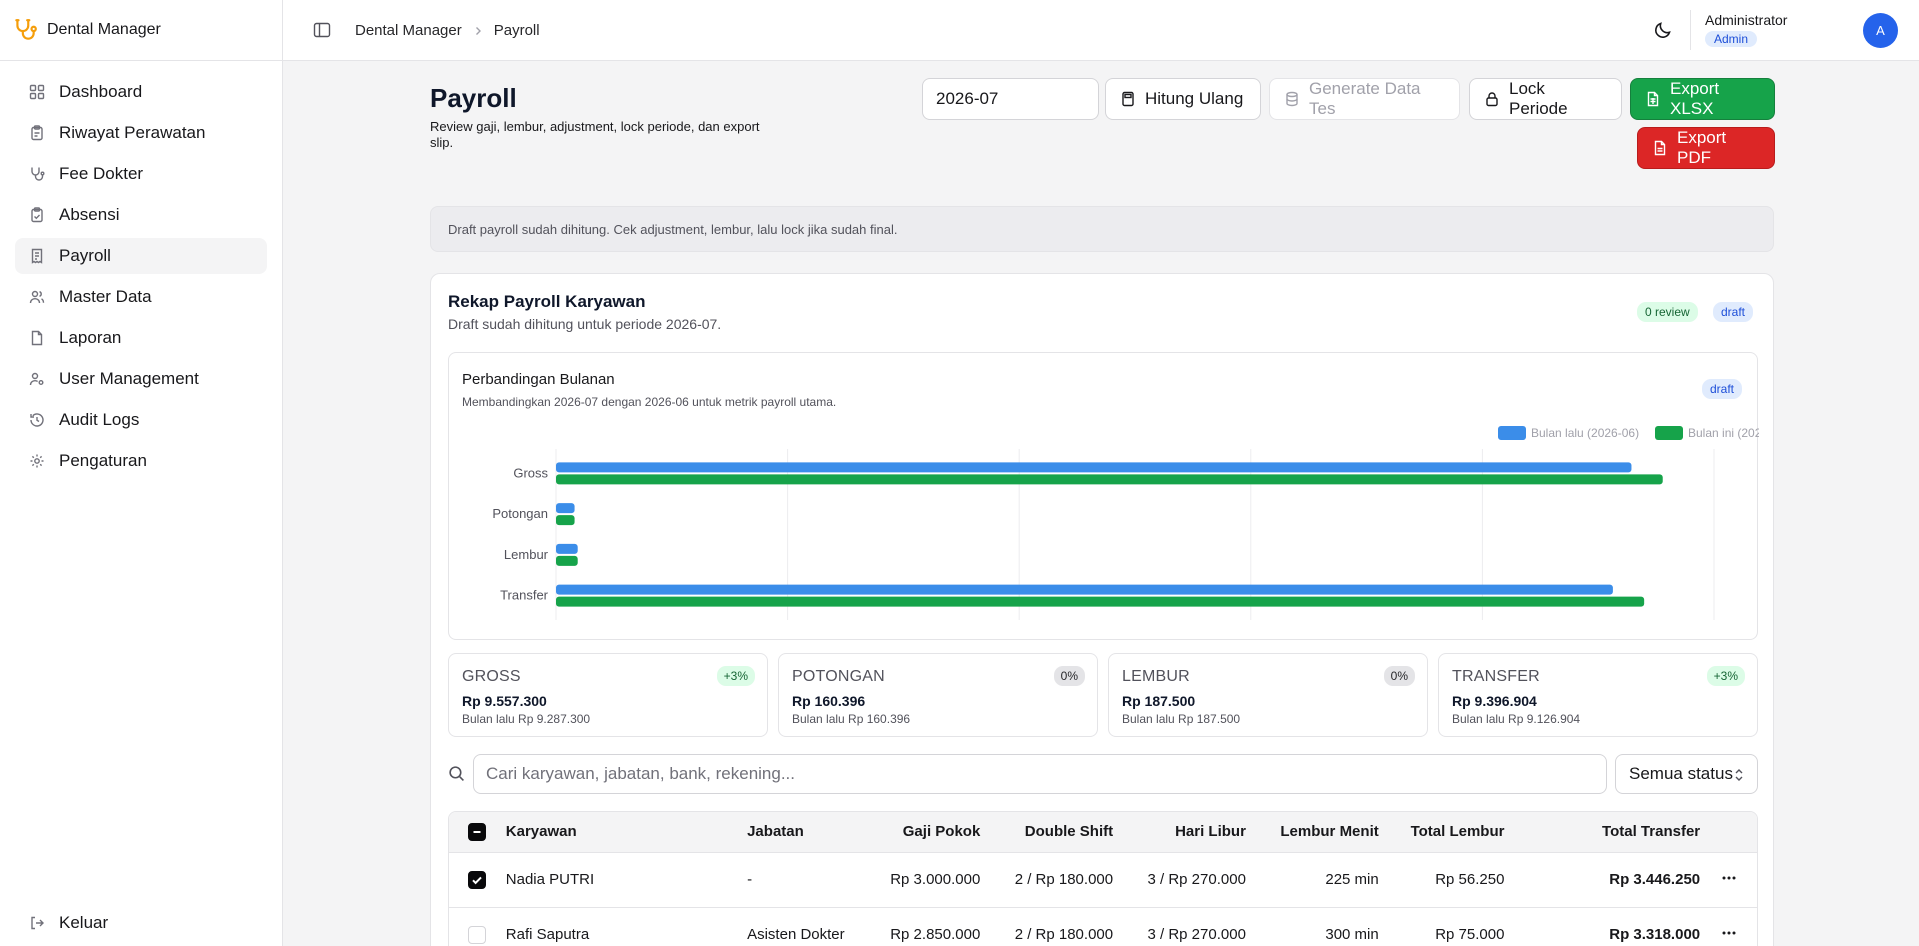 Image resolution: width=1919 pixels, height=946 pixels. Describe the element at coordinates (538, 379) in the screenshot. I see `chart-title: Perbandingan Bulanan` at that location.